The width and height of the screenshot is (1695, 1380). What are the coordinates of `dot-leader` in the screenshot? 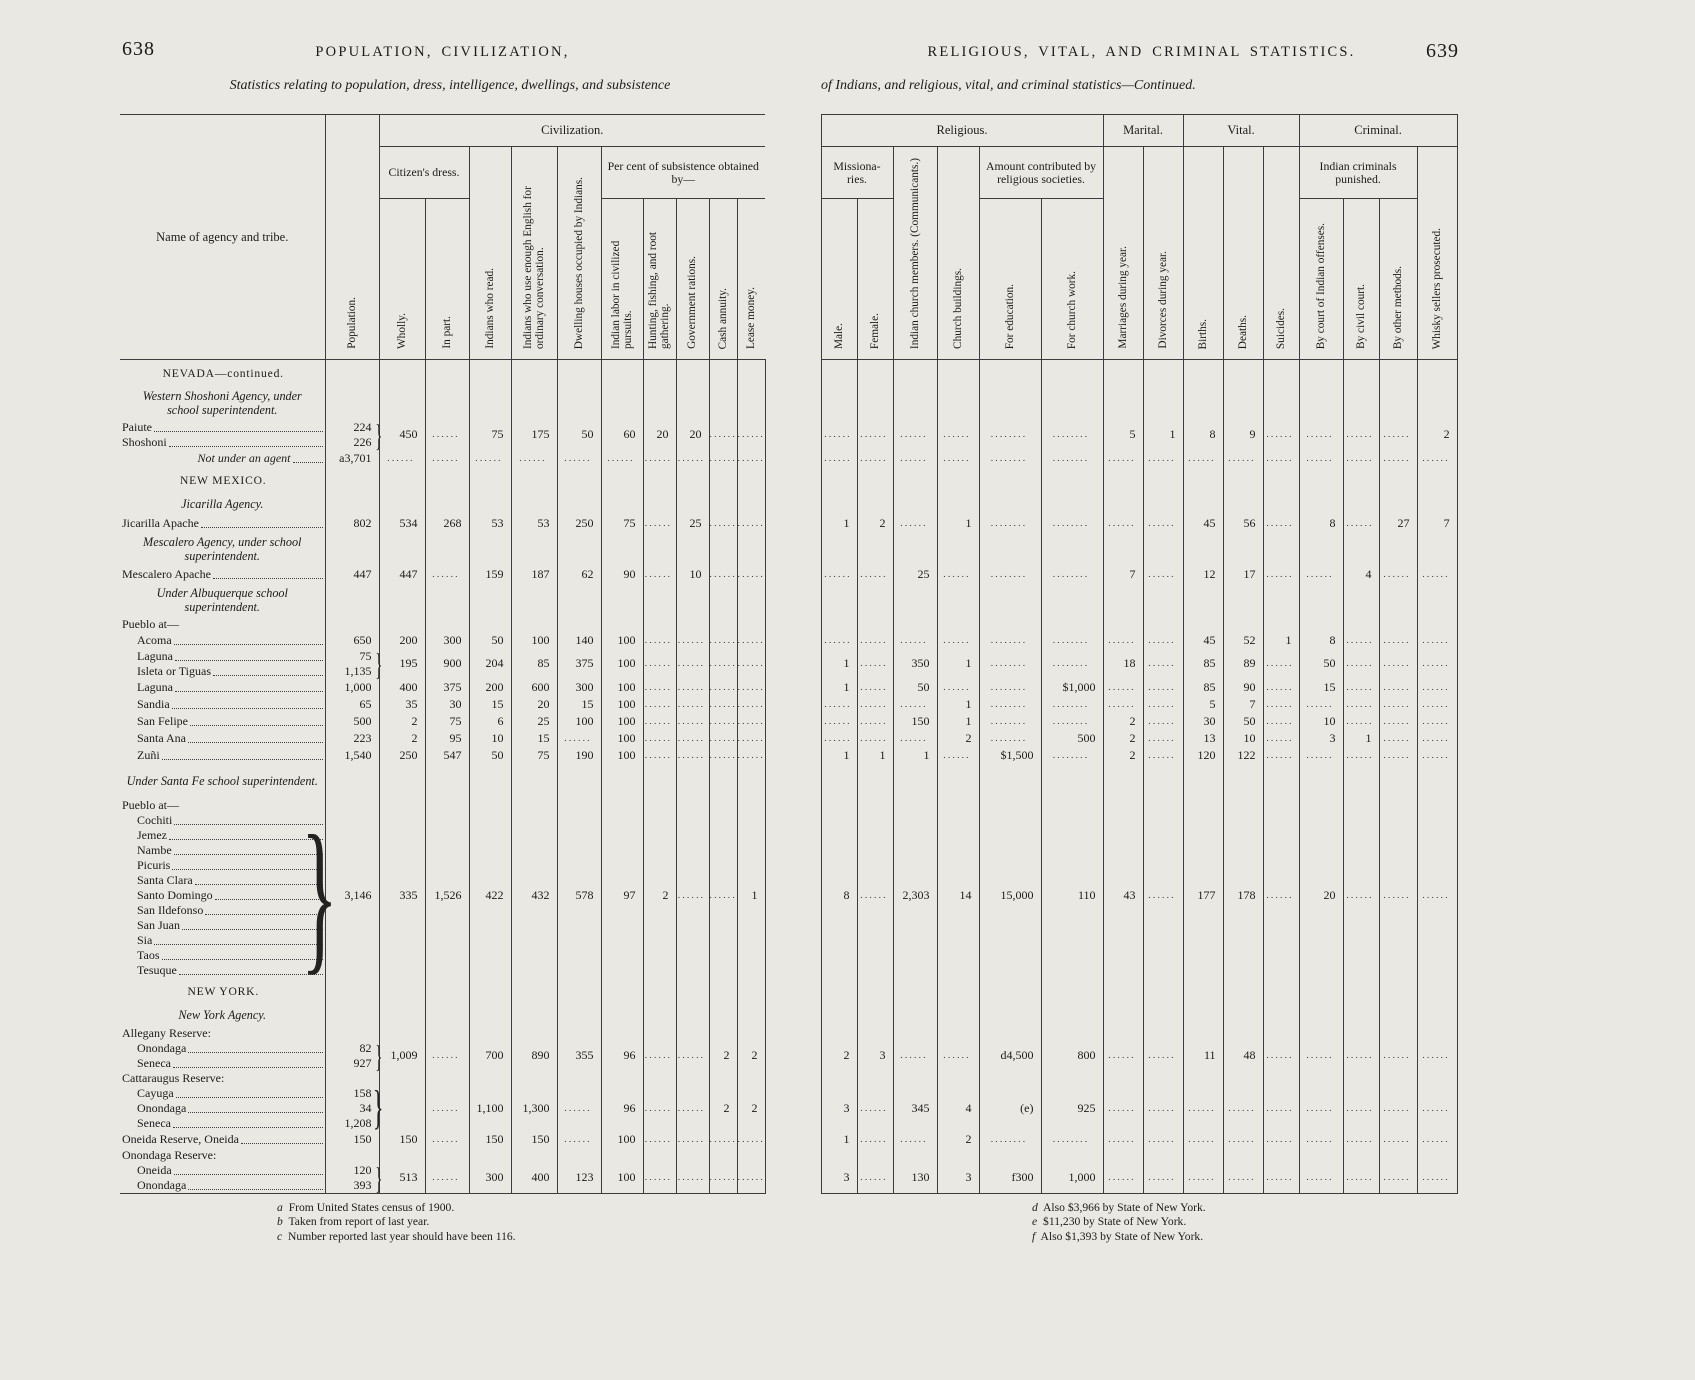 It's located at (248, 691).